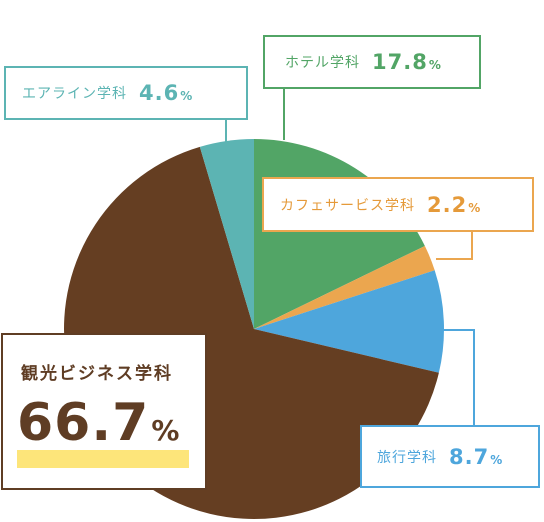  I want to click on callout-cafe-service: カフェサービス学科 2.2 %, so click(398, 204).